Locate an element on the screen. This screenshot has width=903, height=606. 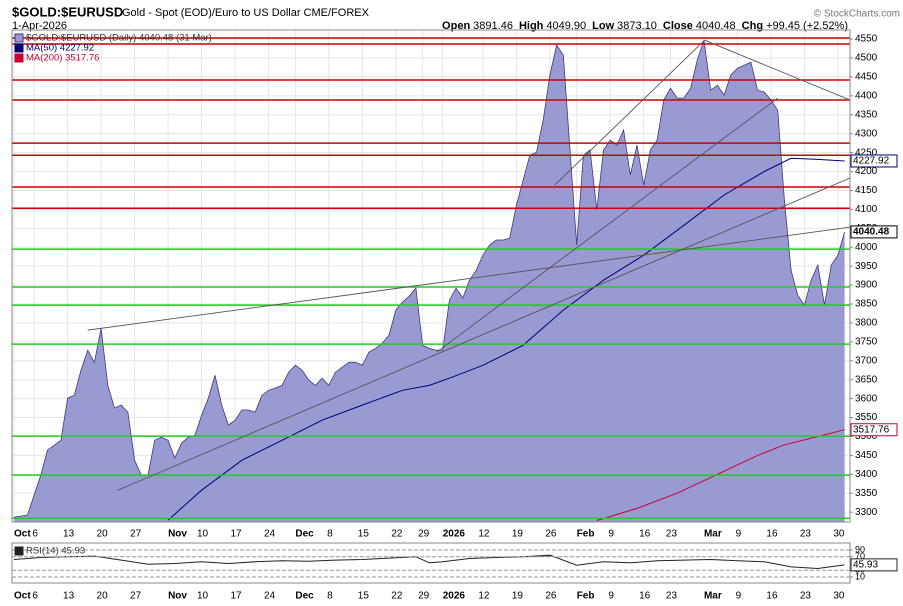
y-tick-label: 4350 is located at coordinates (866, 114).